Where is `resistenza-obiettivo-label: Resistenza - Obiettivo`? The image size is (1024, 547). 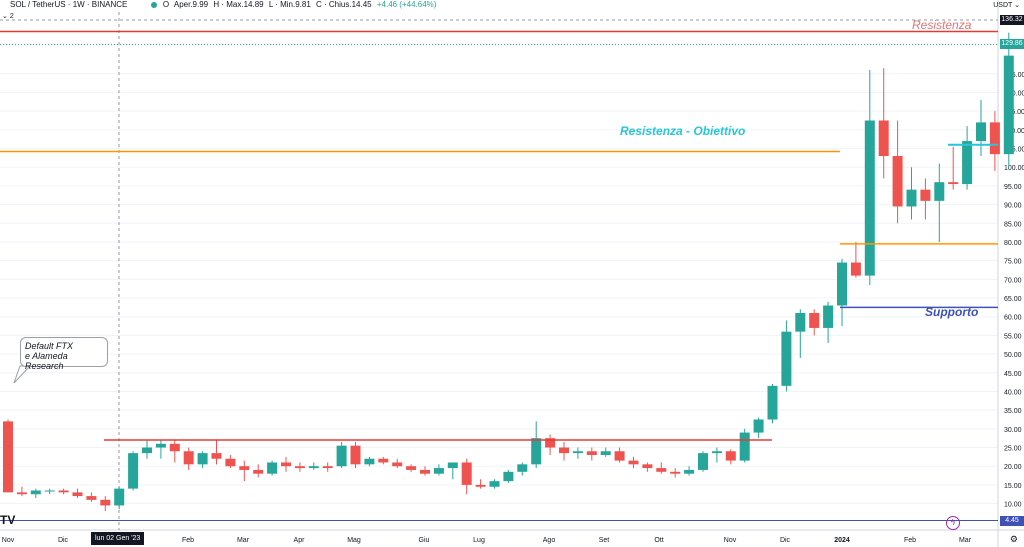 resistenza-obiettivo-label: Resistenza - Obiettivo is located at coordinates (683, 131).